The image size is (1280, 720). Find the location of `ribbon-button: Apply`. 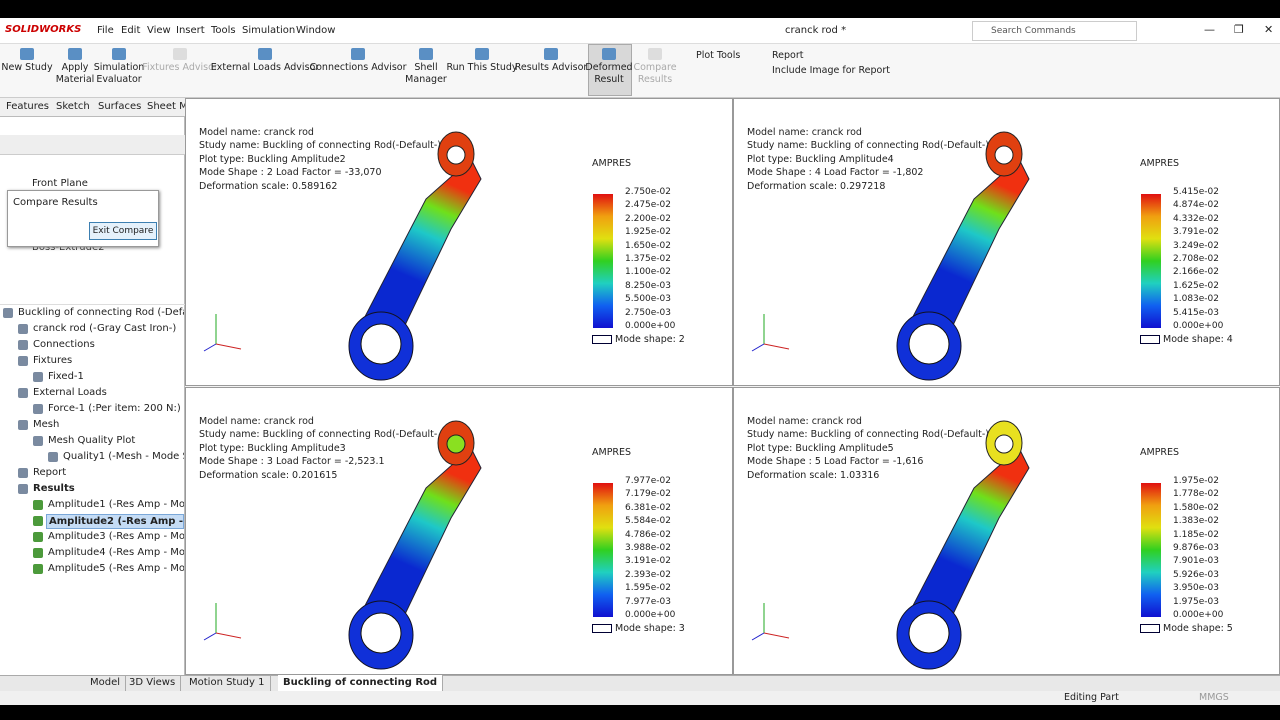

ribbon-button: Apply is located at coordinates (75, 67).